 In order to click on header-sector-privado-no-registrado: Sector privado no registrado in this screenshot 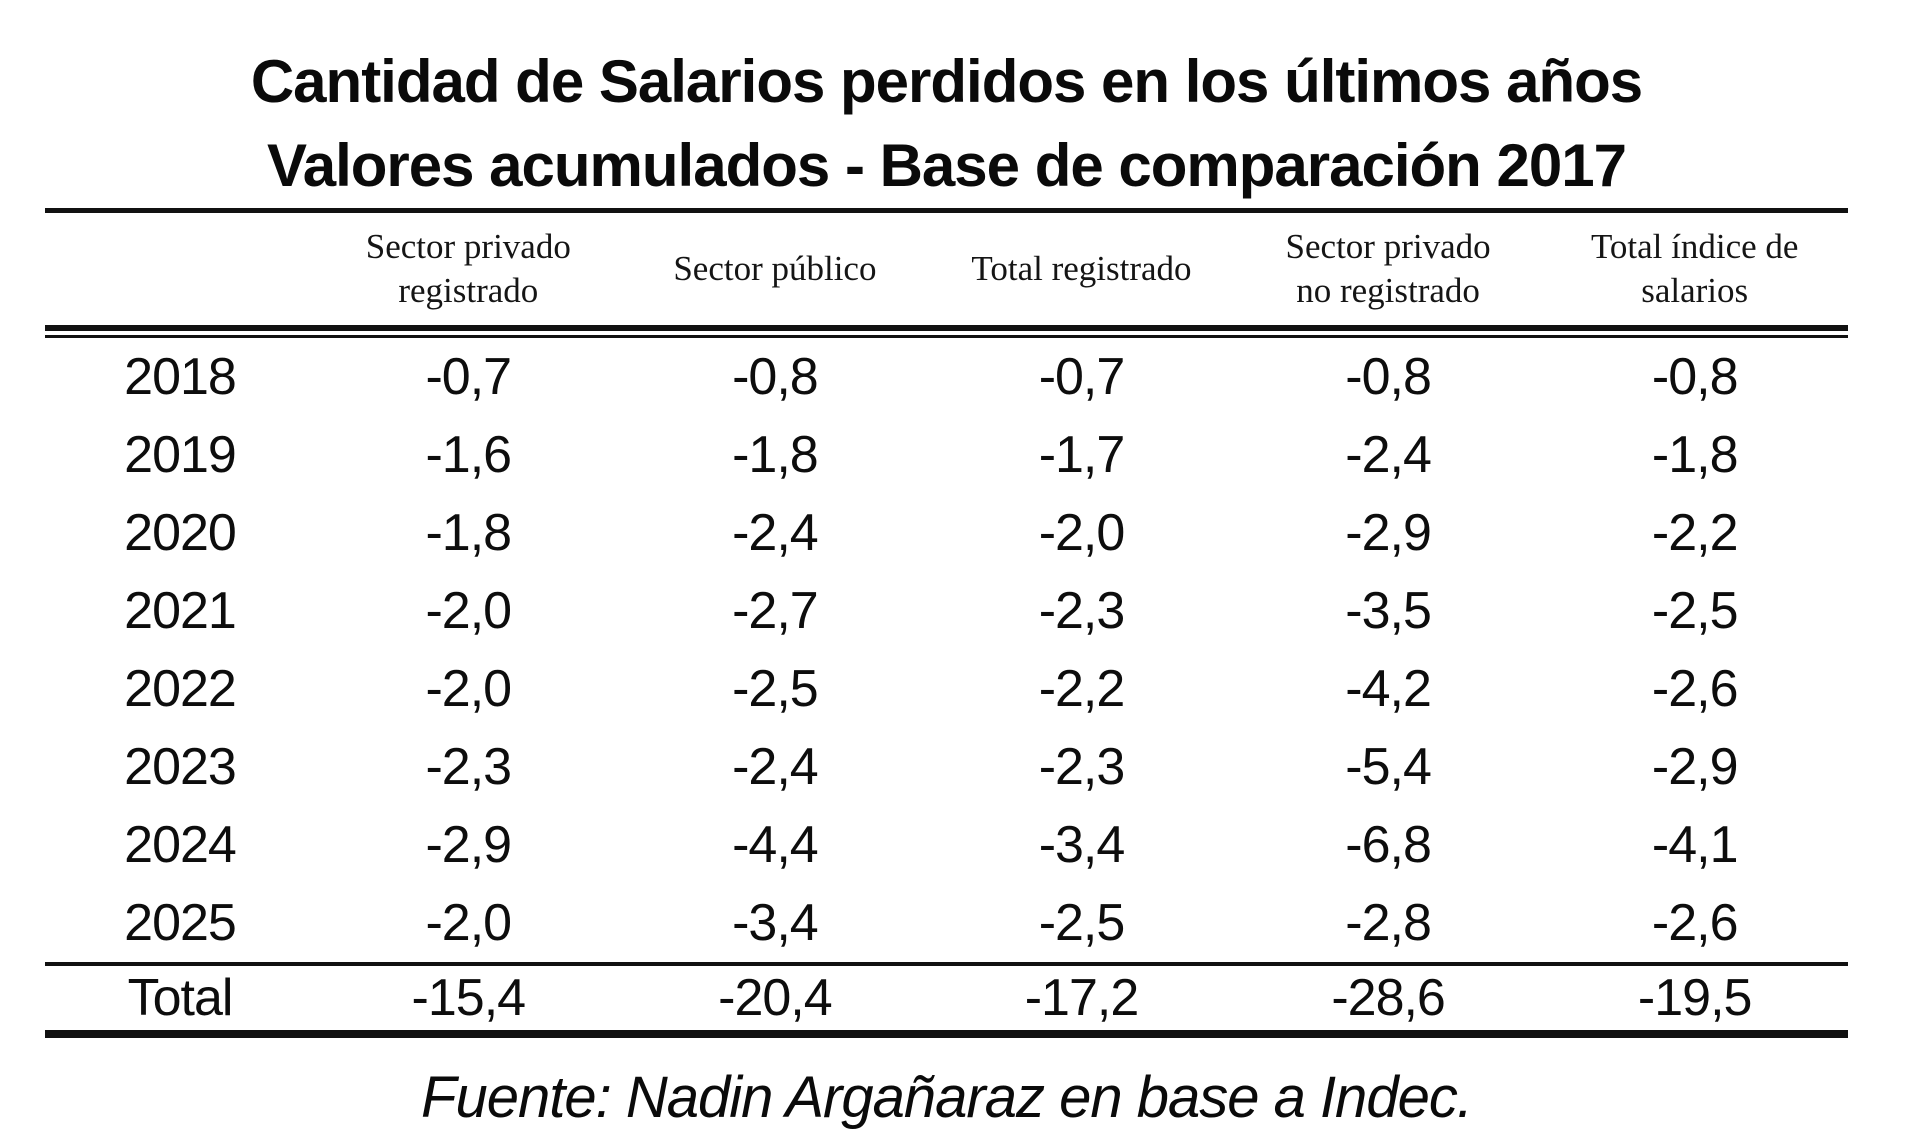, I will do `click(1388, 268)`.